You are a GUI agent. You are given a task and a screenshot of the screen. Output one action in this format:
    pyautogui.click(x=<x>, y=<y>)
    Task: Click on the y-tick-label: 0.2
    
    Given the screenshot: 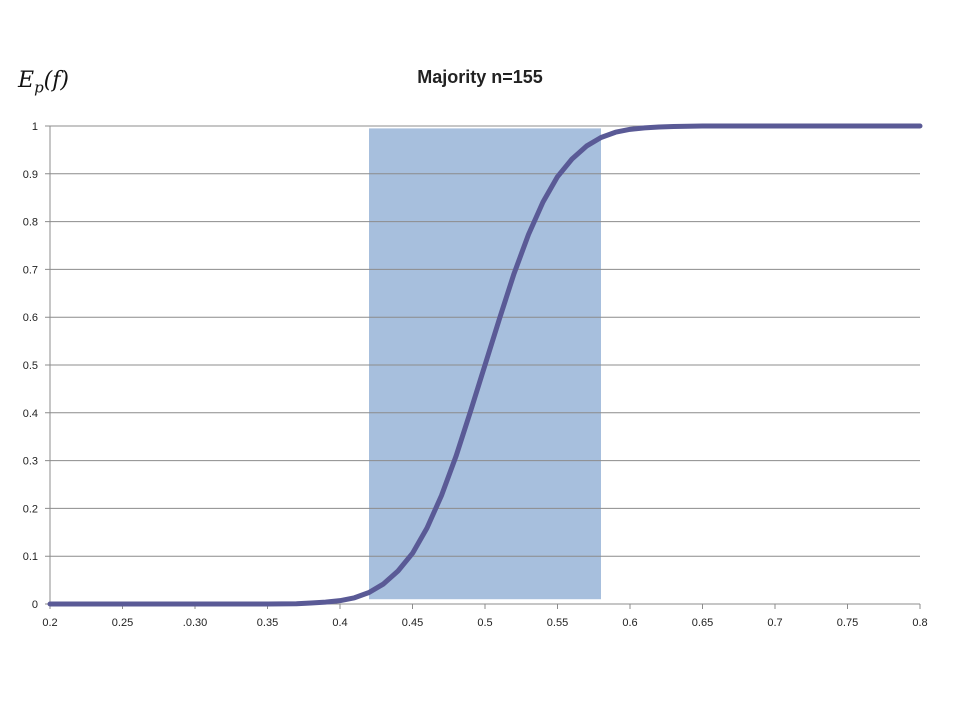 What is the action you would take?
    pyautogui.click(x=30, y=509)
    